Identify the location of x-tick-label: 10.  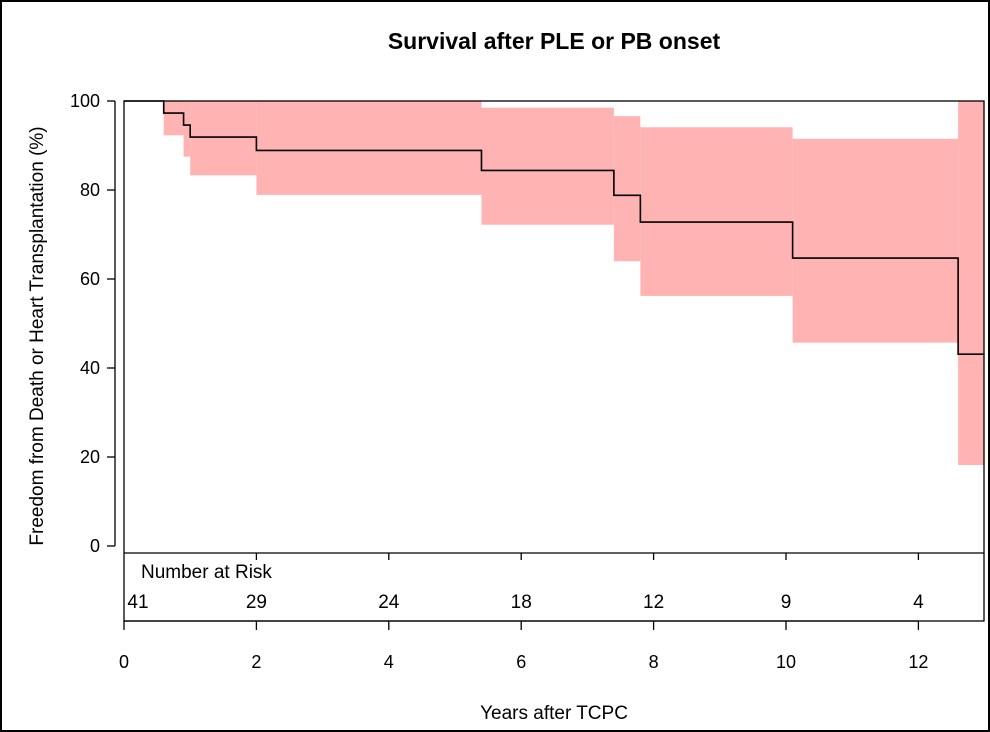
(786, 662).